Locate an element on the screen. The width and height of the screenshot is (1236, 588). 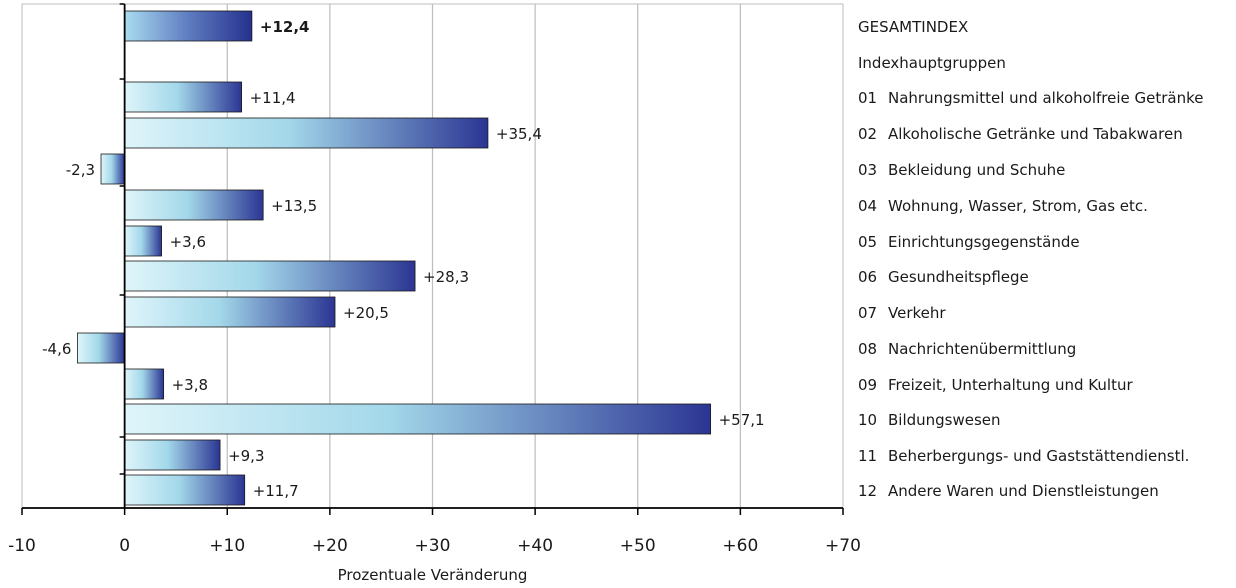
x-tick-label: +40 is located at coordinates (535, 546).